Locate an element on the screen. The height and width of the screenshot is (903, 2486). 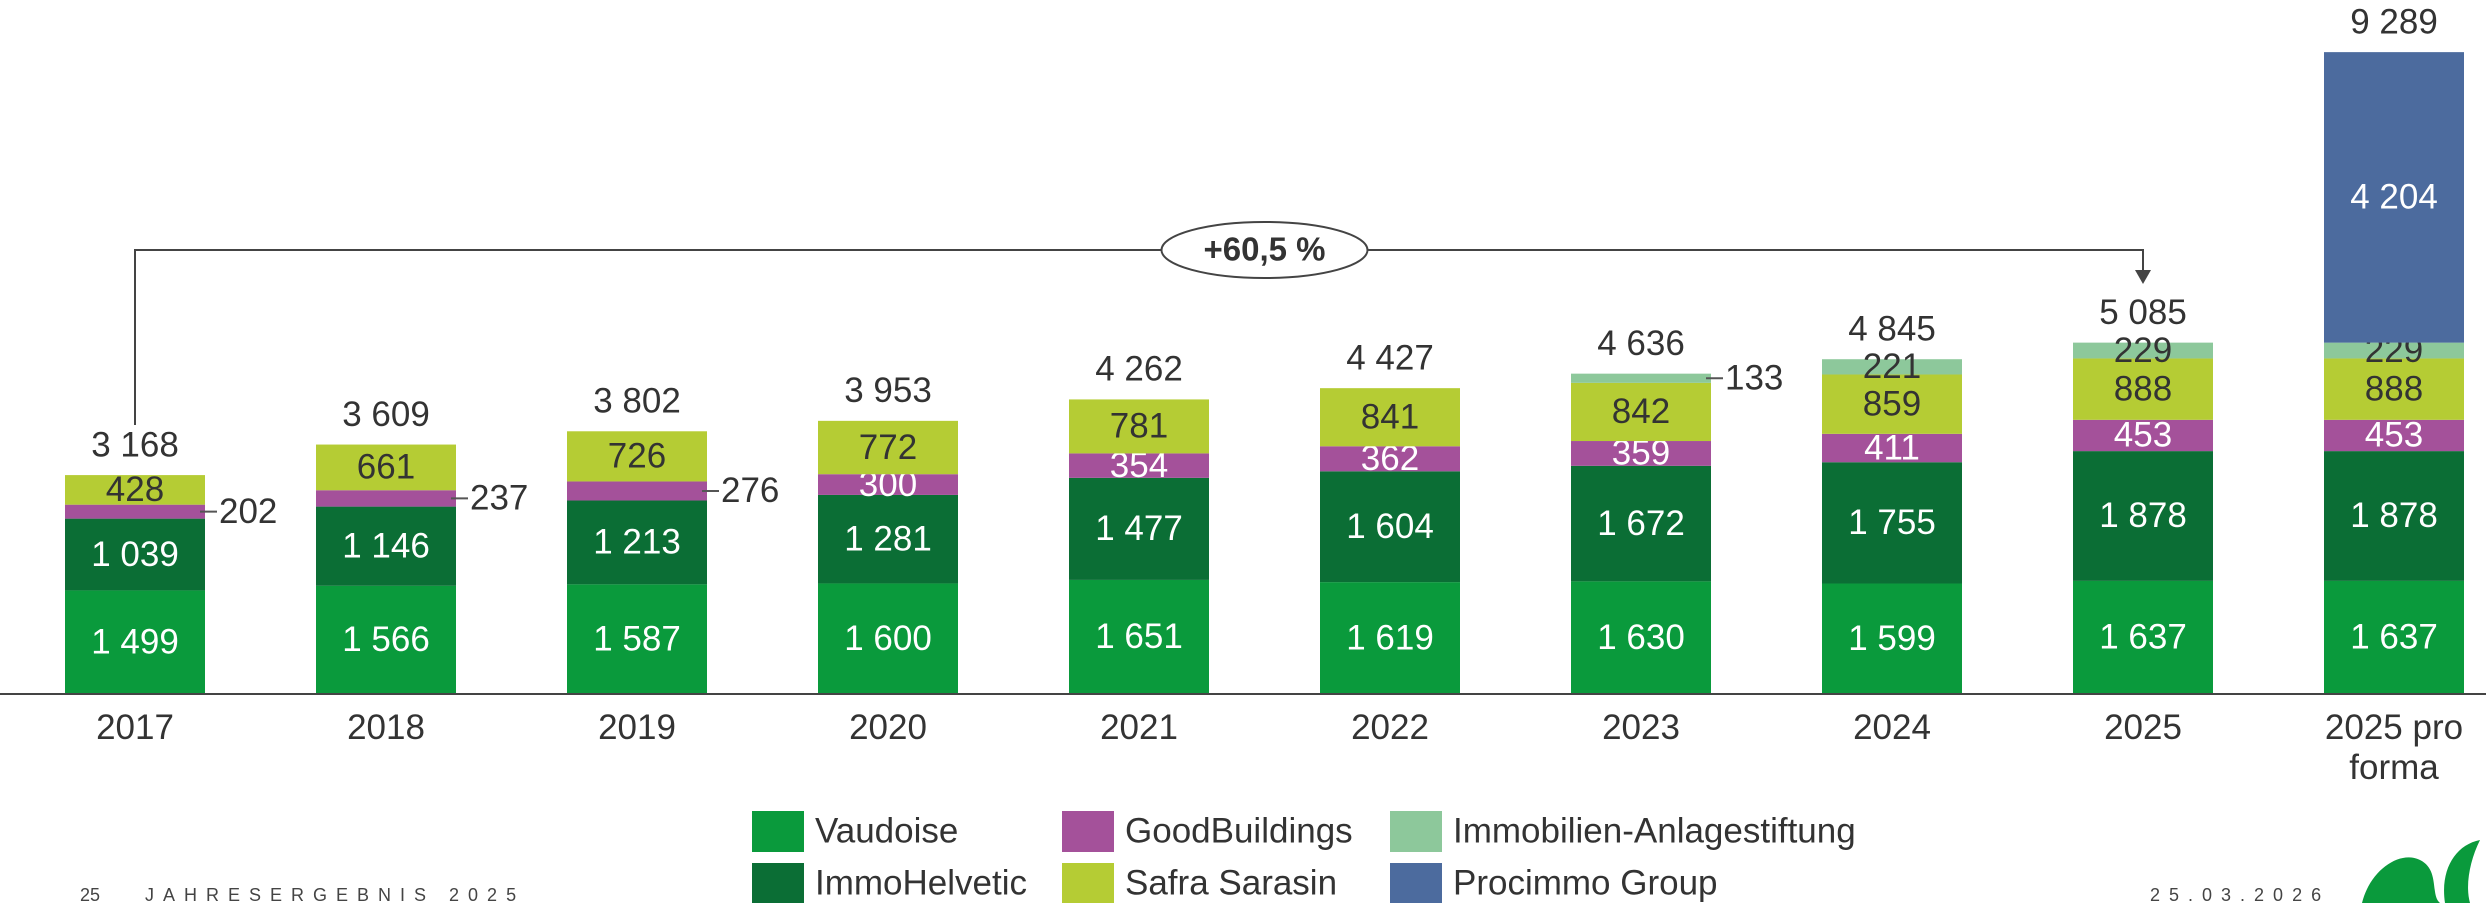
x-tick-label: 2019 is located at coordinates (637, 727).